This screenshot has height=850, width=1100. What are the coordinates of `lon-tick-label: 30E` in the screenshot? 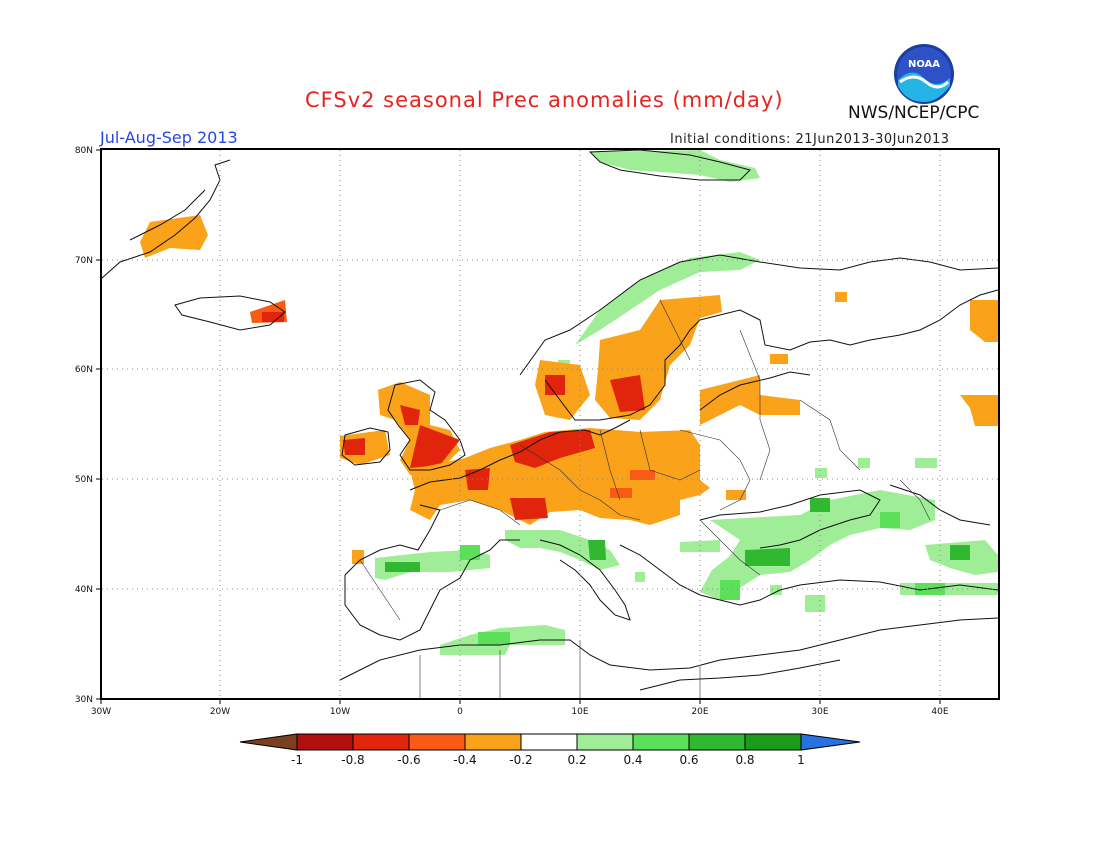 It's located at (819, 712).